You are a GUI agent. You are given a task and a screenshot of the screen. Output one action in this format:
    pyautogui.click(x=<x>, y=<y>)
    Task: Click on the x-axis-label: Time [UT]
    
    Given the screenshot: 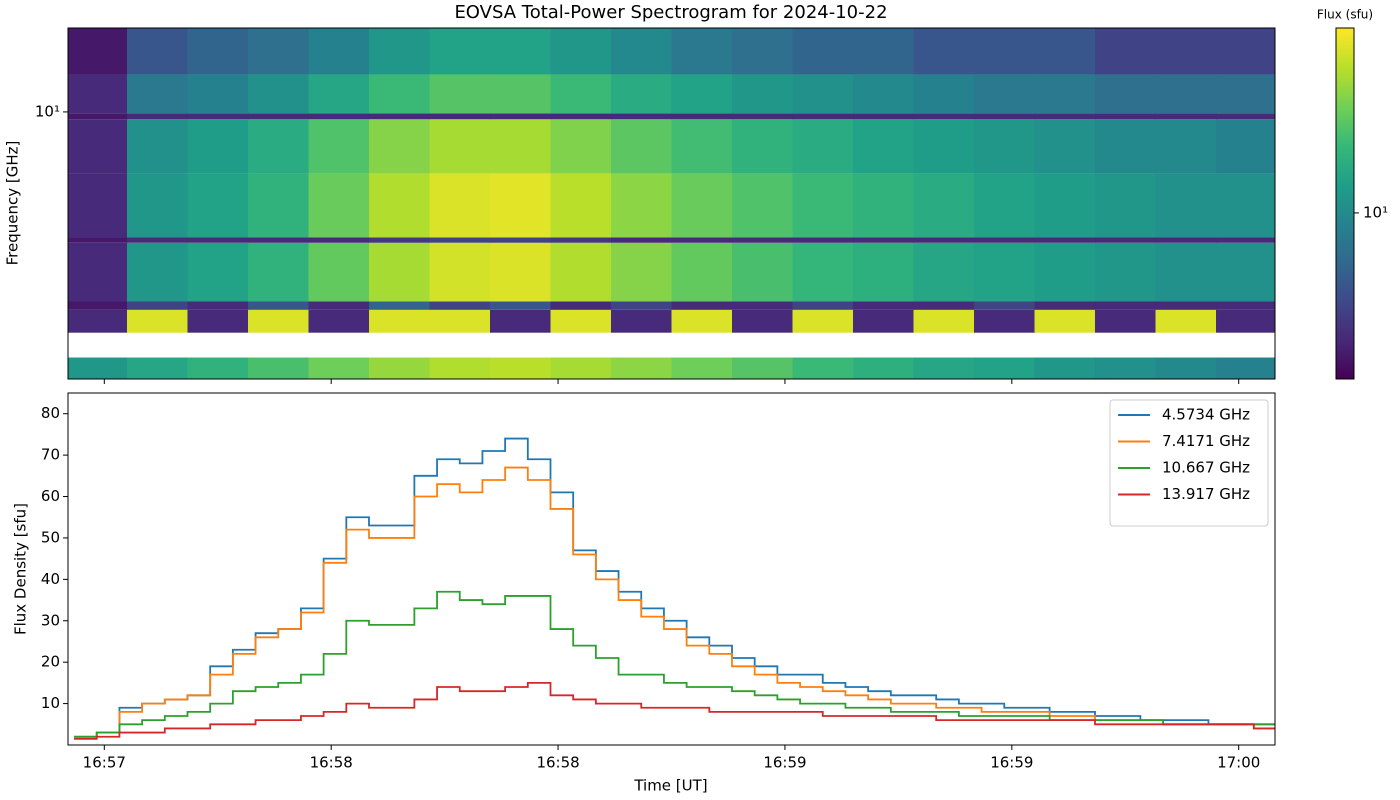 What is the action you would take?
    pyautogui.click(x=670, y=786)
    